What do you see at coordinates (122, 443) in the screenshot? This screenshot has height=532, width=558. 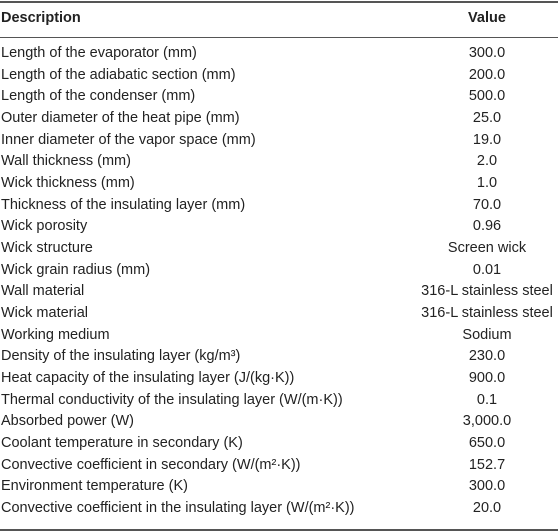 I see `table-cell: Coolant temperature in secondary (K)` at bounding box center [122, 443].